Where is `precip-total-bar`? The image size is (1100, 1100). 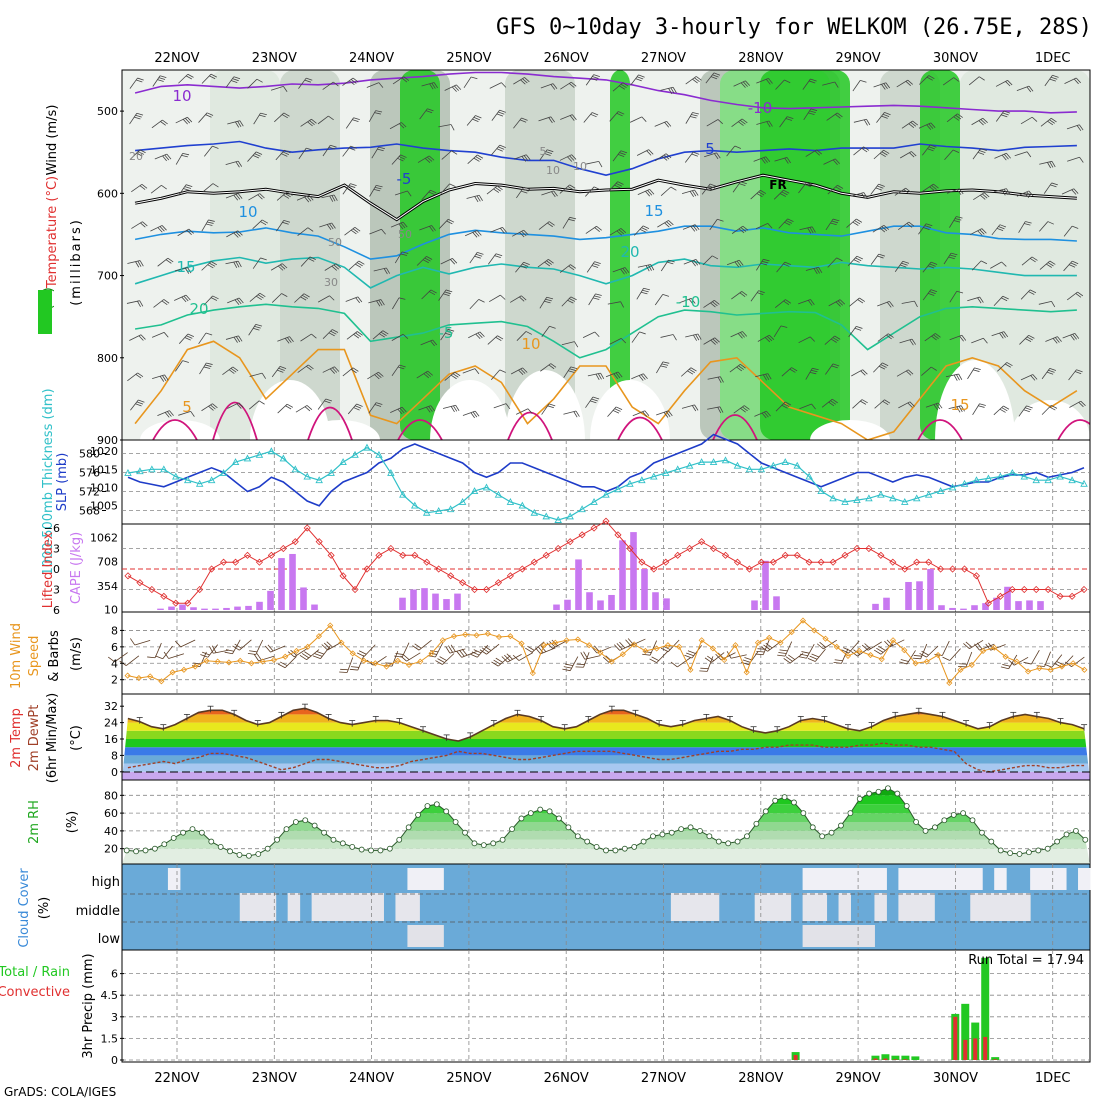
precip-total-bar is located at coordinates (985, 1008).